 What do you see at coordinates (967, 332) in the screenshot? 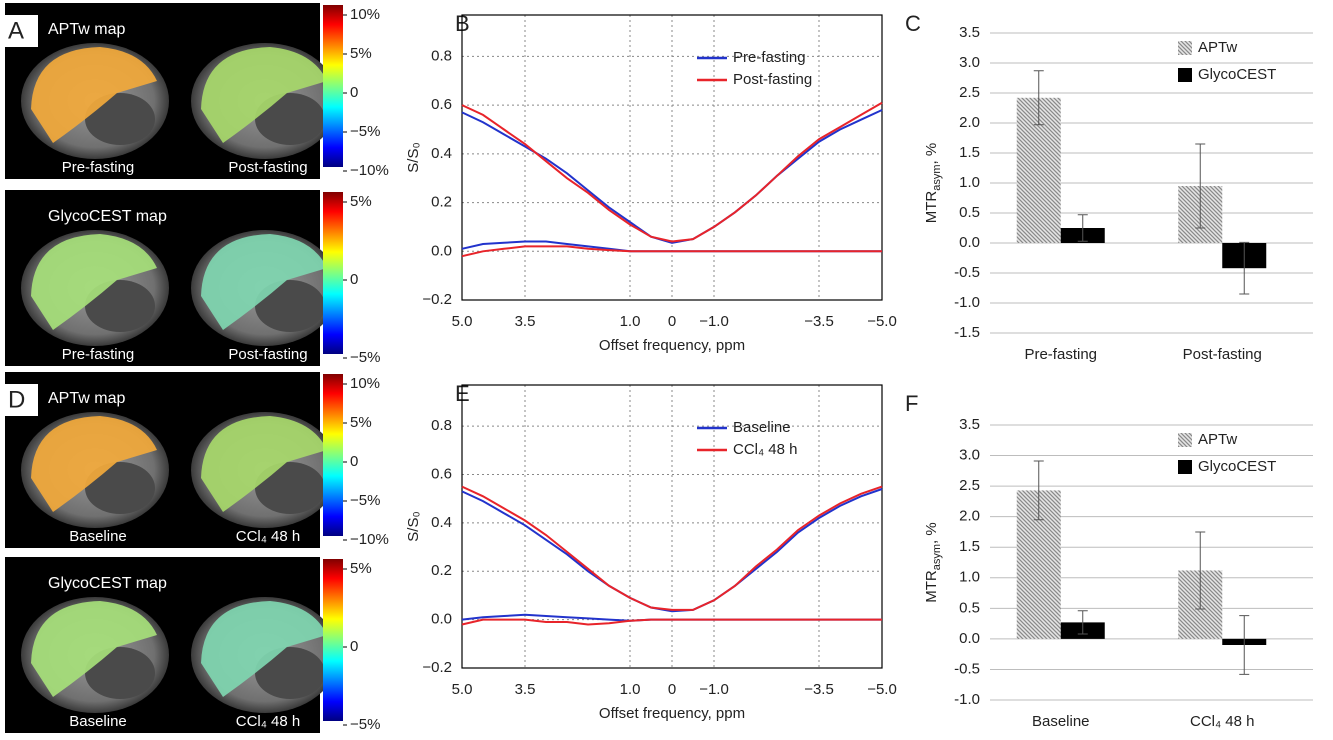
I see `y-tick-label: -1.5` at bounding box center [967, 332].